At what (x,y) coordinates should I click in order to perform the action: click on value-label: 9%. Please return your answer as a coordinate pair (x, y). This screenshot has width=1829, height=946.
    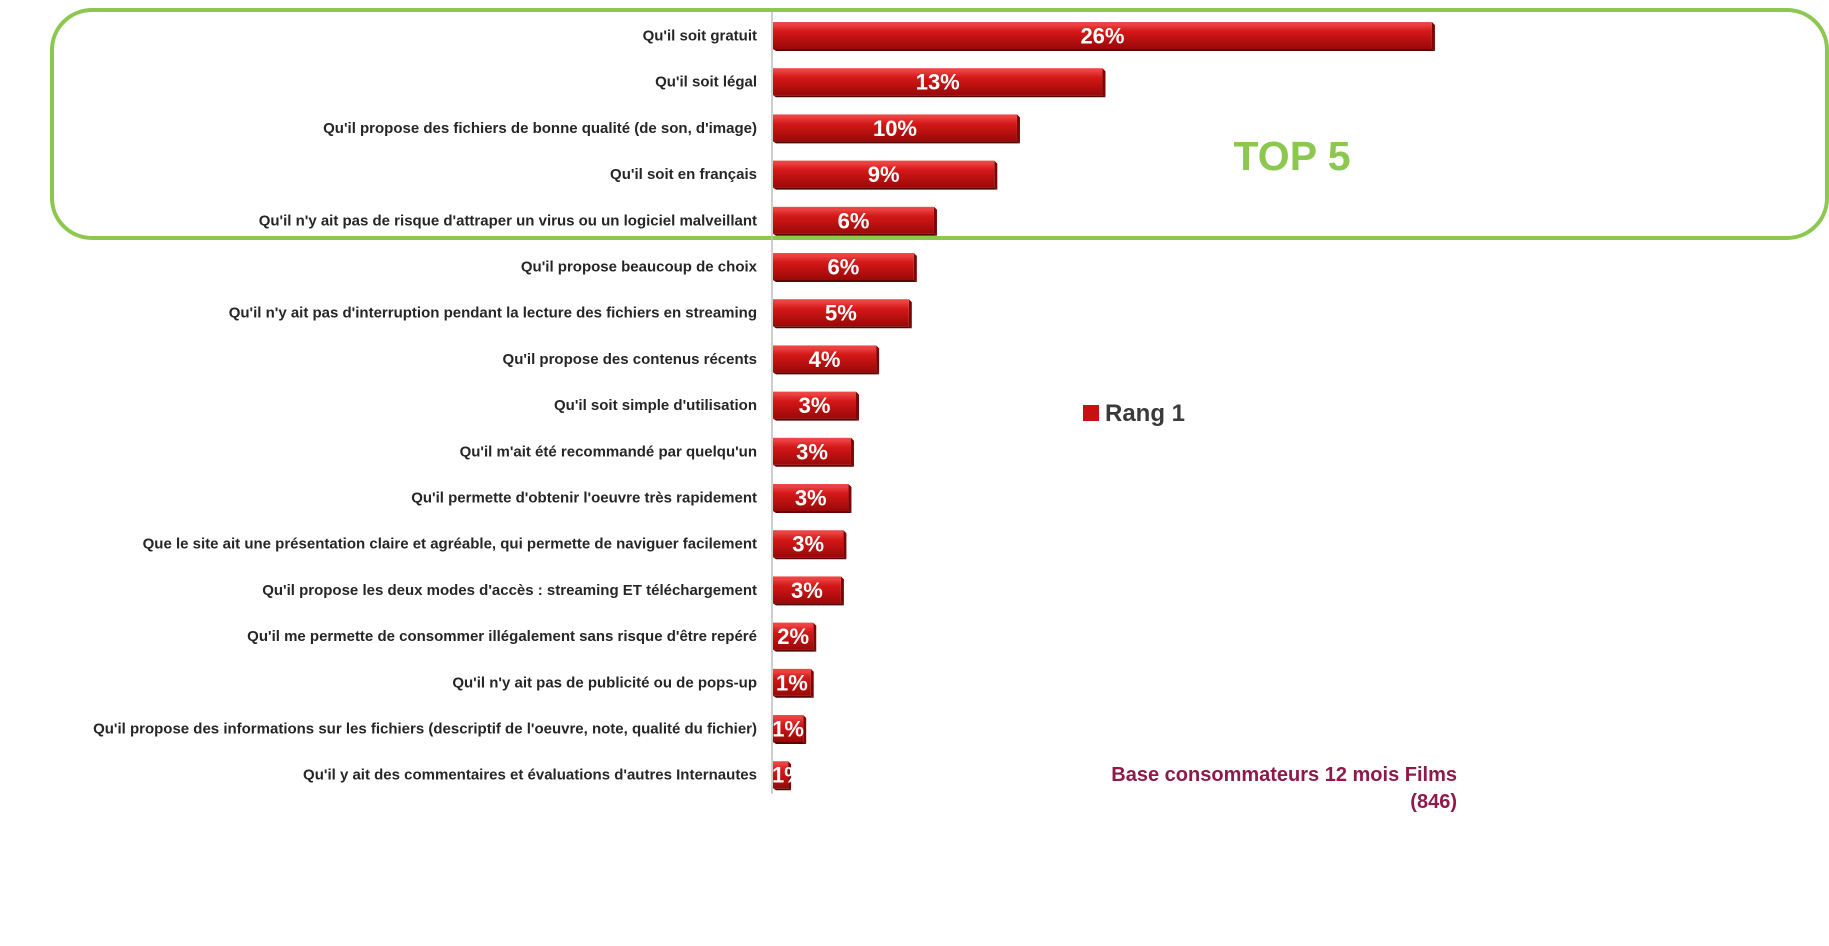
    Looking at the image, I should click on (884, 174).